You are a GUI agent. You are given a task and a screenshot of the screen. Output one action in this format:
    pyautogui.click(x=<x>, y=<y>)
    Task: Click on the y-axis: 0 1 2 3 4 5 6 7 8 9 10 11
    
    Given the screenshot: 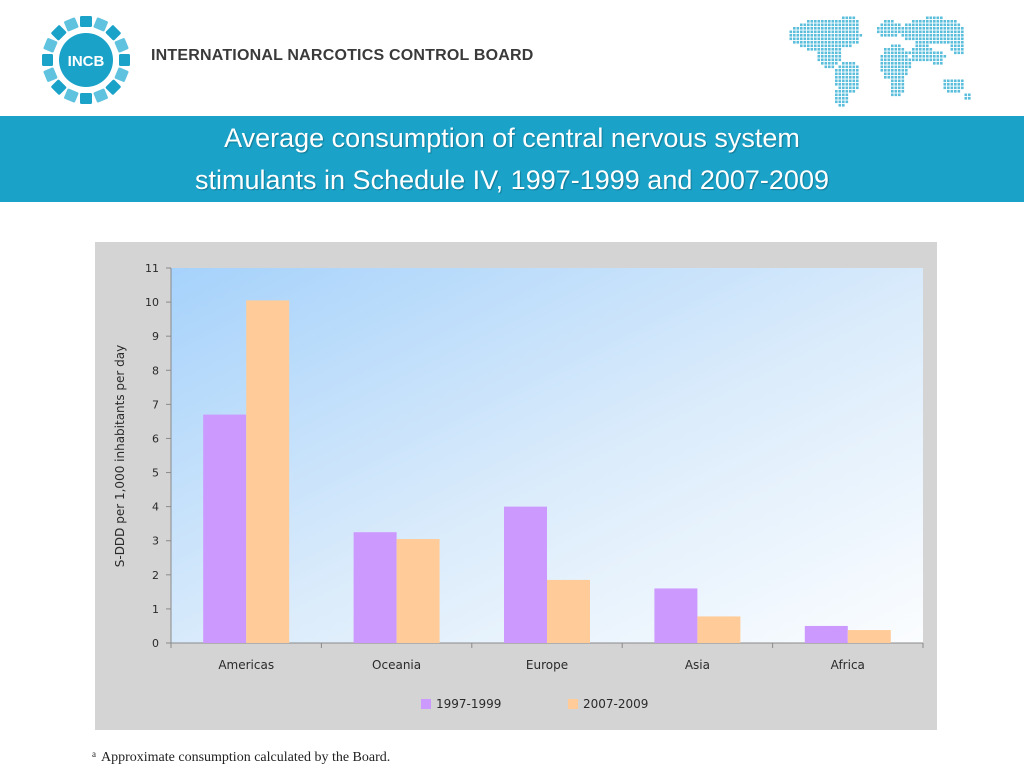 What is the action you would take?
    pyautogui.click(x=158, y=456)
    